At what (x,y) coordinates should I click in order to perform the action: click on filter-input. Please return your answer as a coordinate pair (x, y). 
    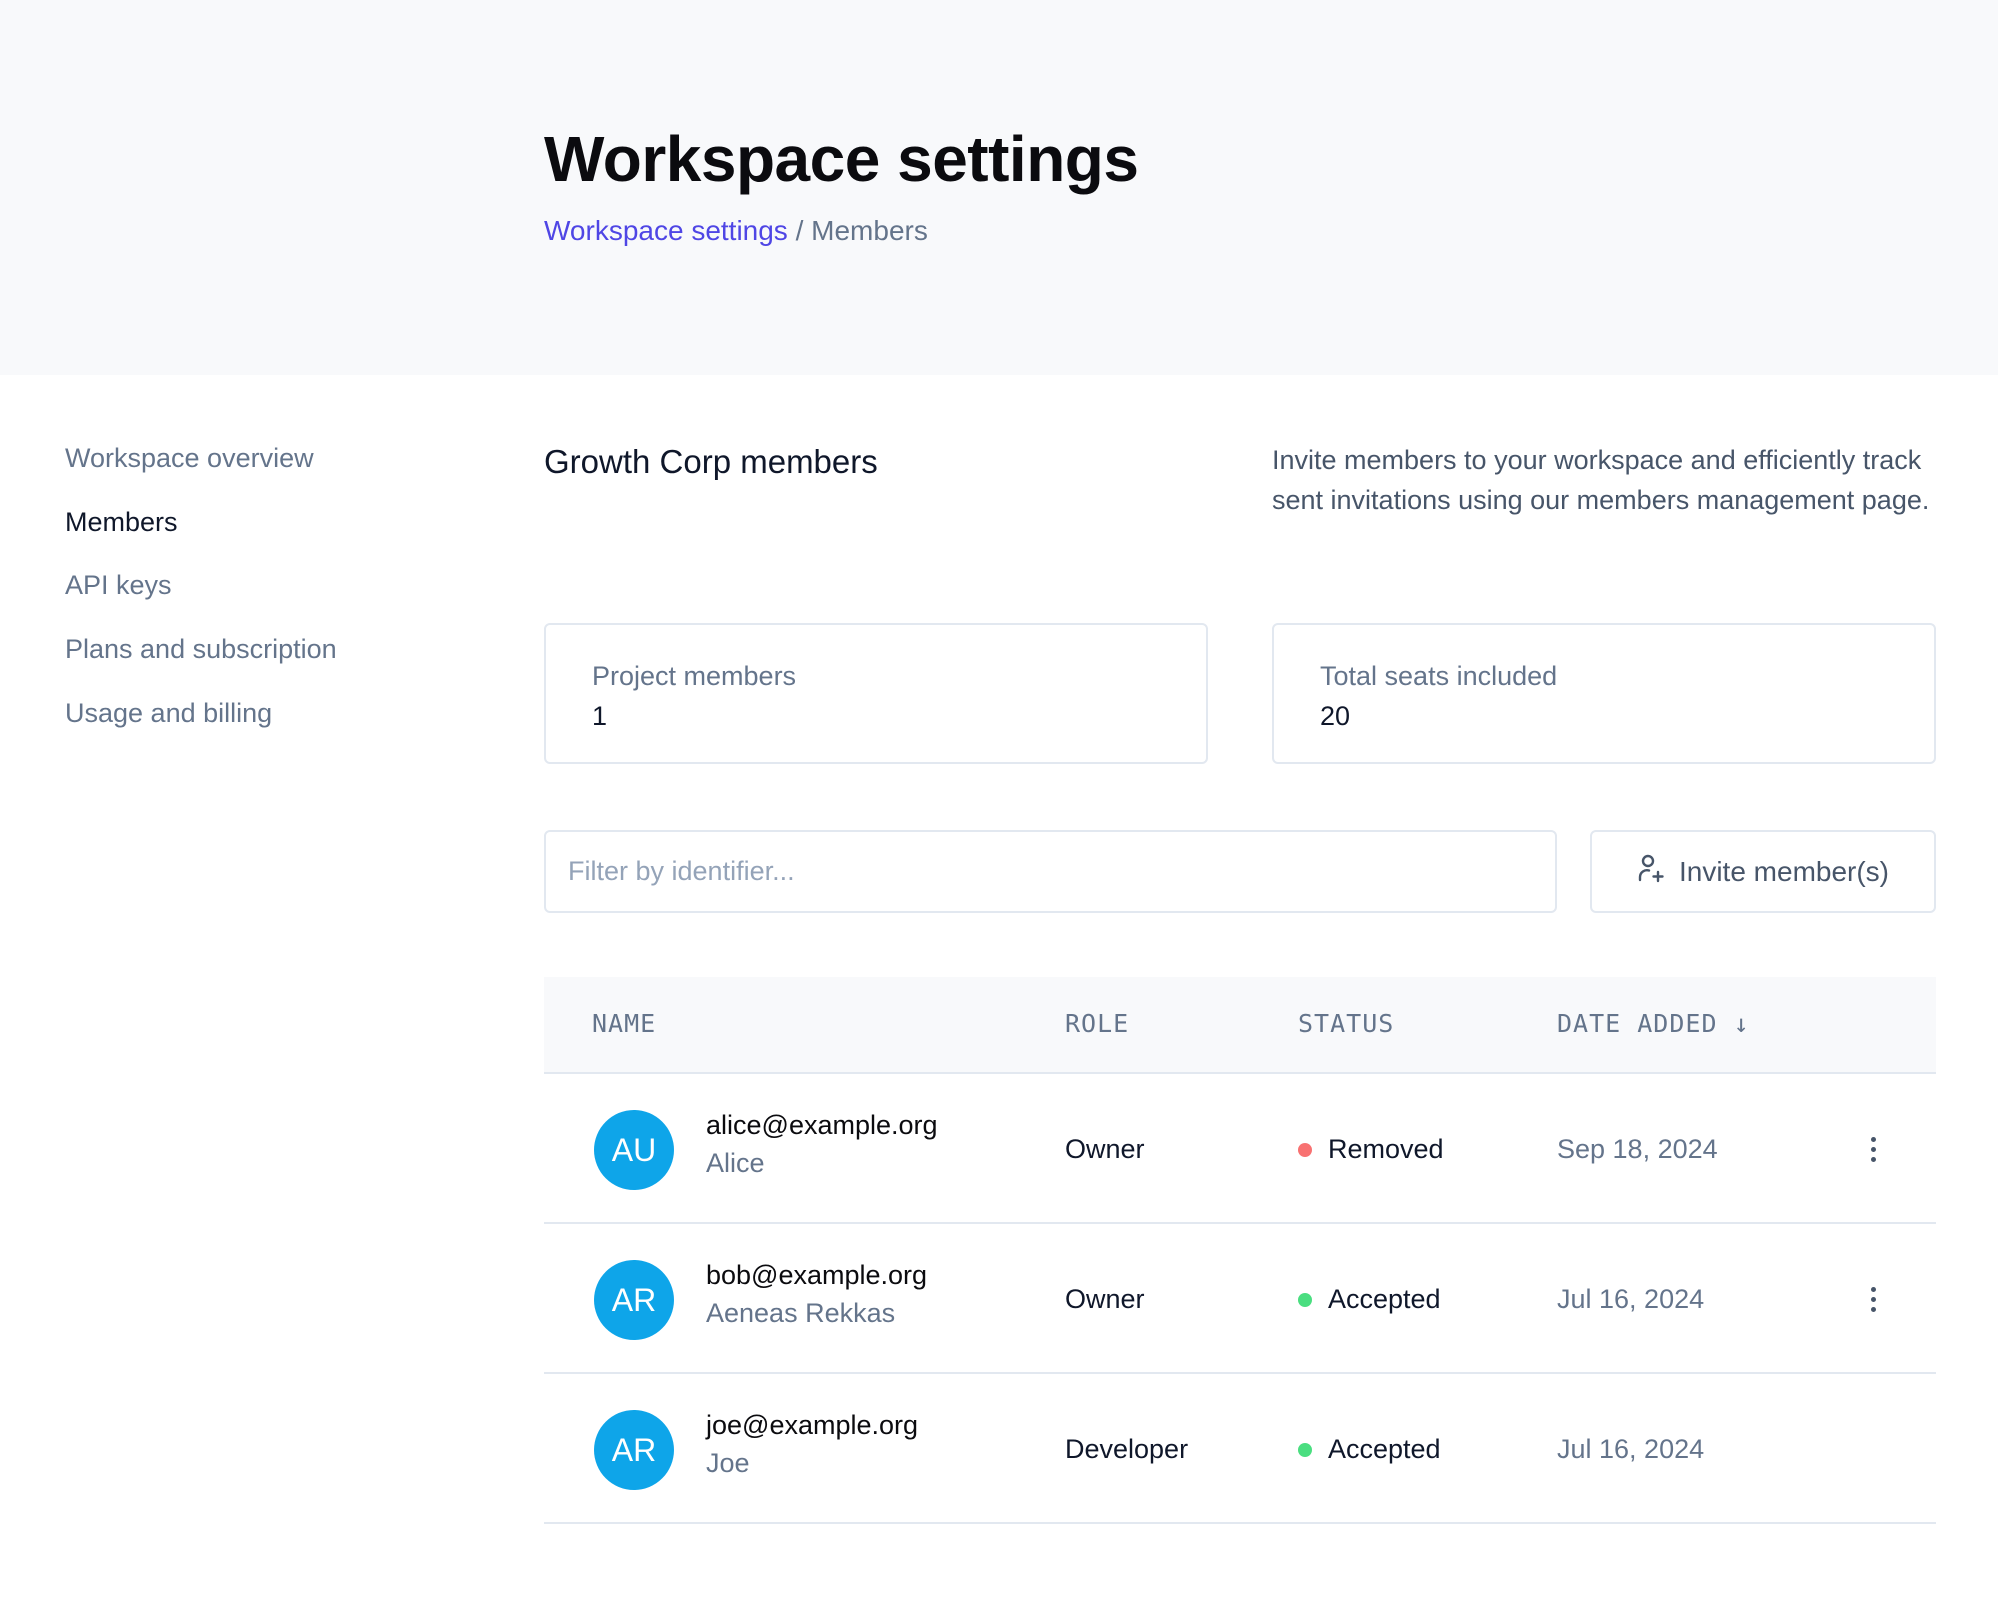
    Looking at the image, I should click on (1050, 871).